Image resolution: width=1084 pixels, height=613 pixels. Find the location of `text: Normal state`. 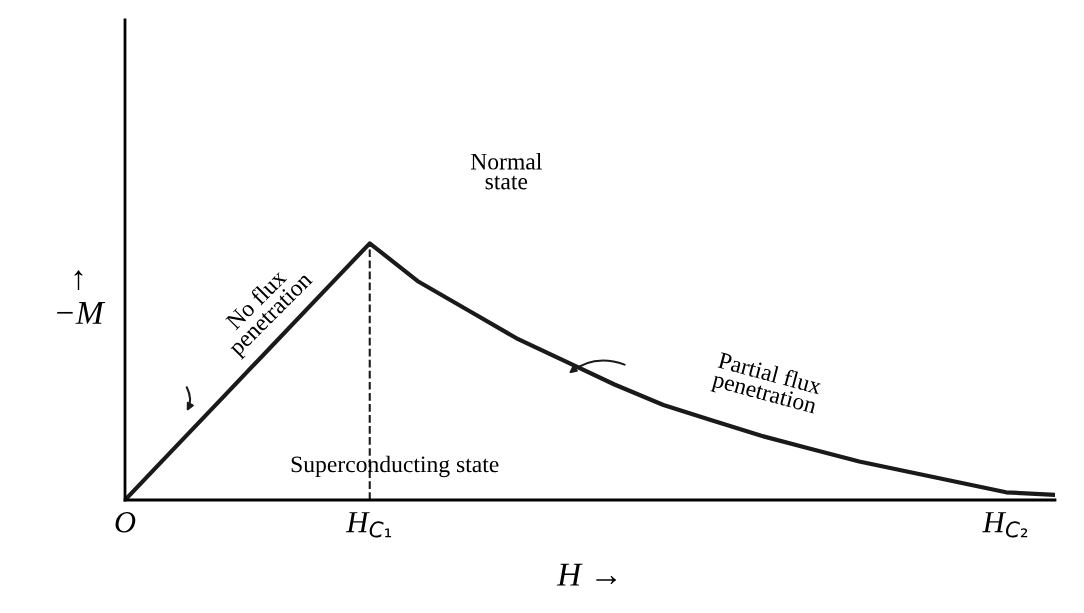

text: Normal state is located at coordinates (506, 171).